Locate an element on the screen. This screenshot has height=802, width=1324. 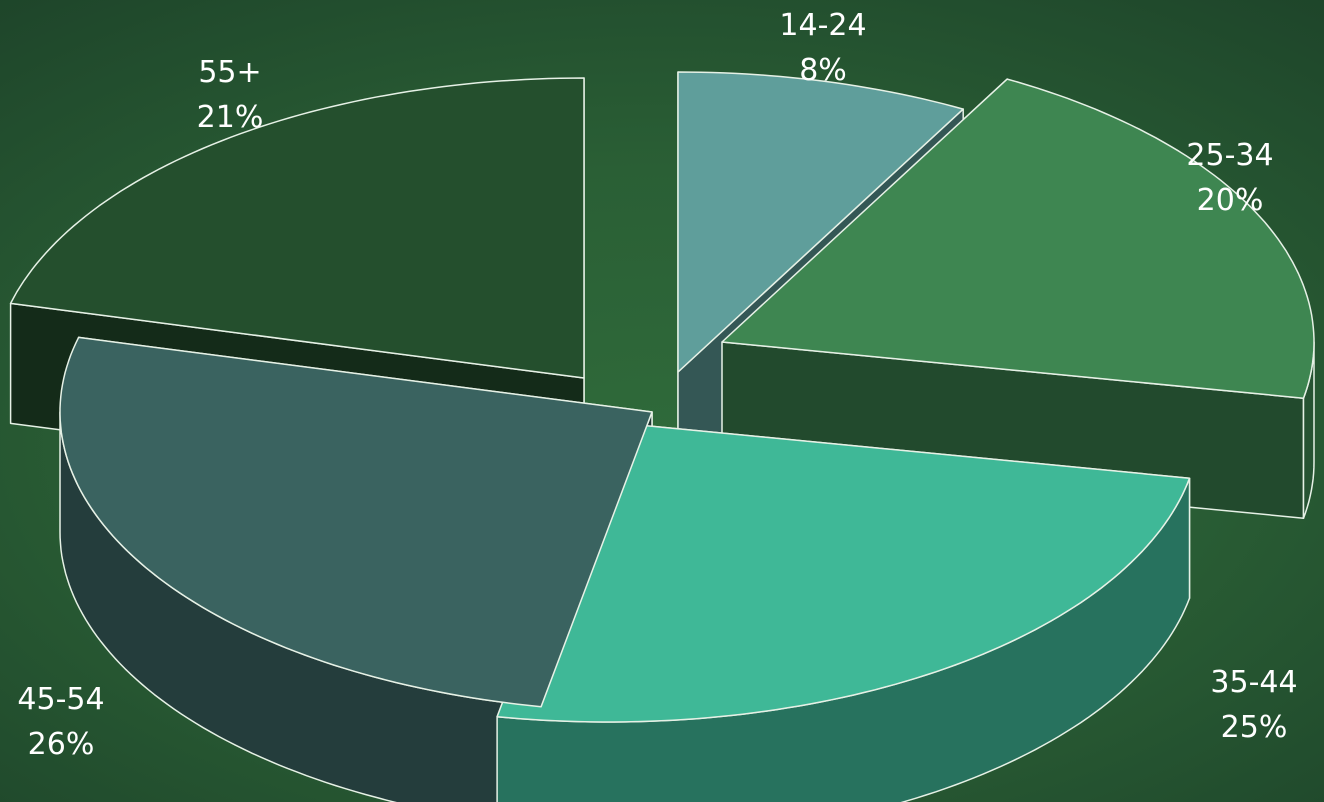
slice-category-55+: 55+ is located at coordinates (230, 72).